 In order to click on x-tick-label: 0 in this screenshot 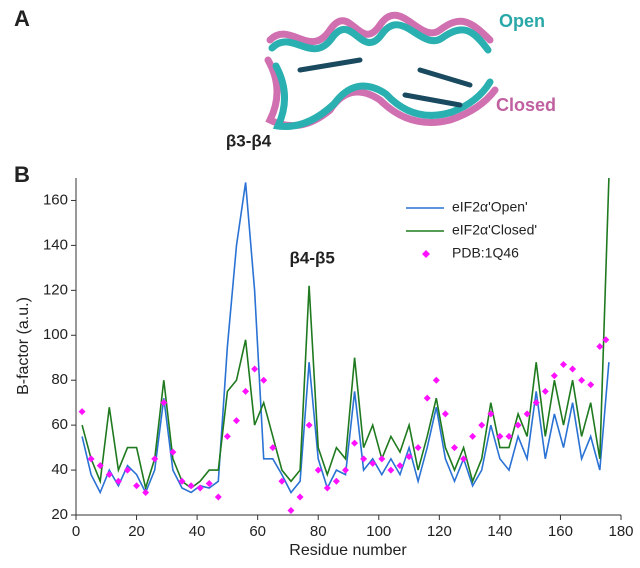, I will do `click(76, 531)`.